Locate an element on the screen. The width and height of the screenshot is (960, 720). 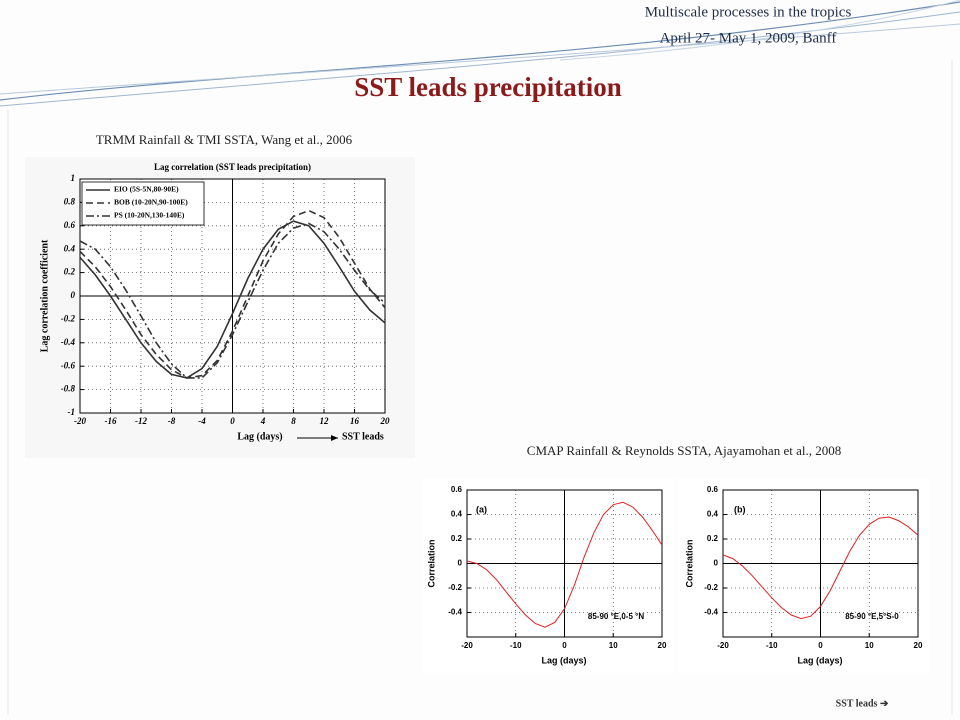
annotation: 85-90 °E,0-5 °N is located at coordinates (616, 616).